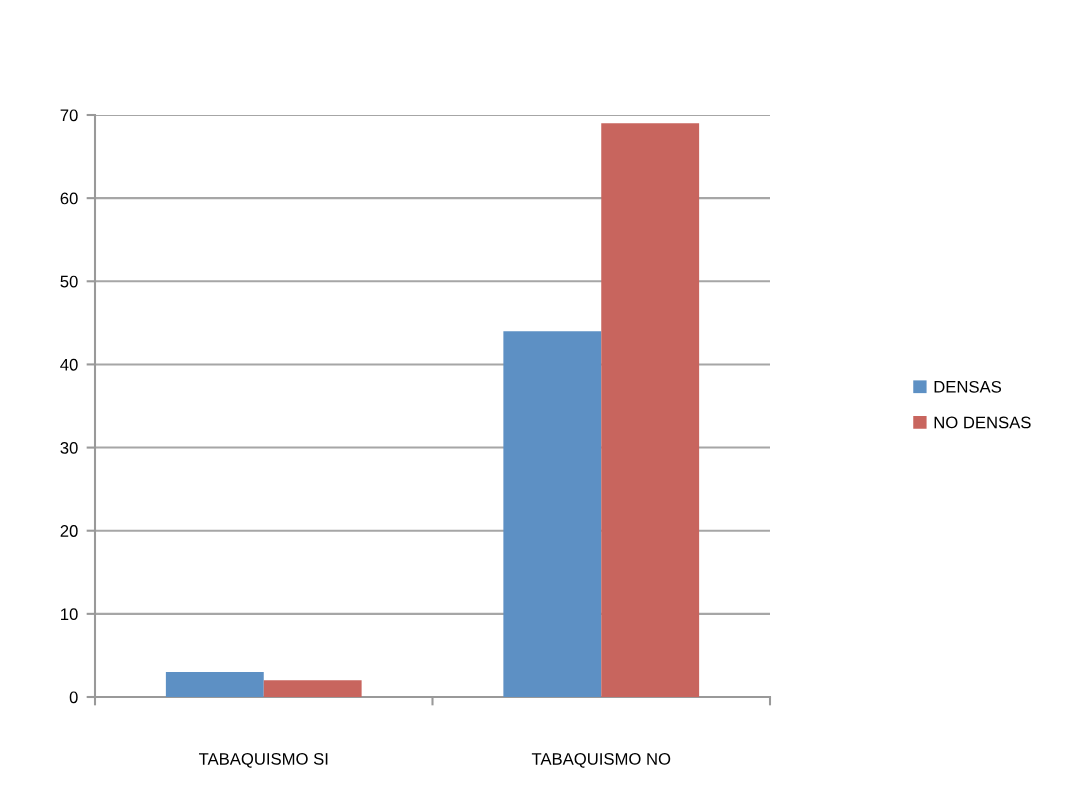  What do you see at coordinates (69, 531) in the screenshot?
I see `y-tick-label: 20` at bounding box center [69, 531].